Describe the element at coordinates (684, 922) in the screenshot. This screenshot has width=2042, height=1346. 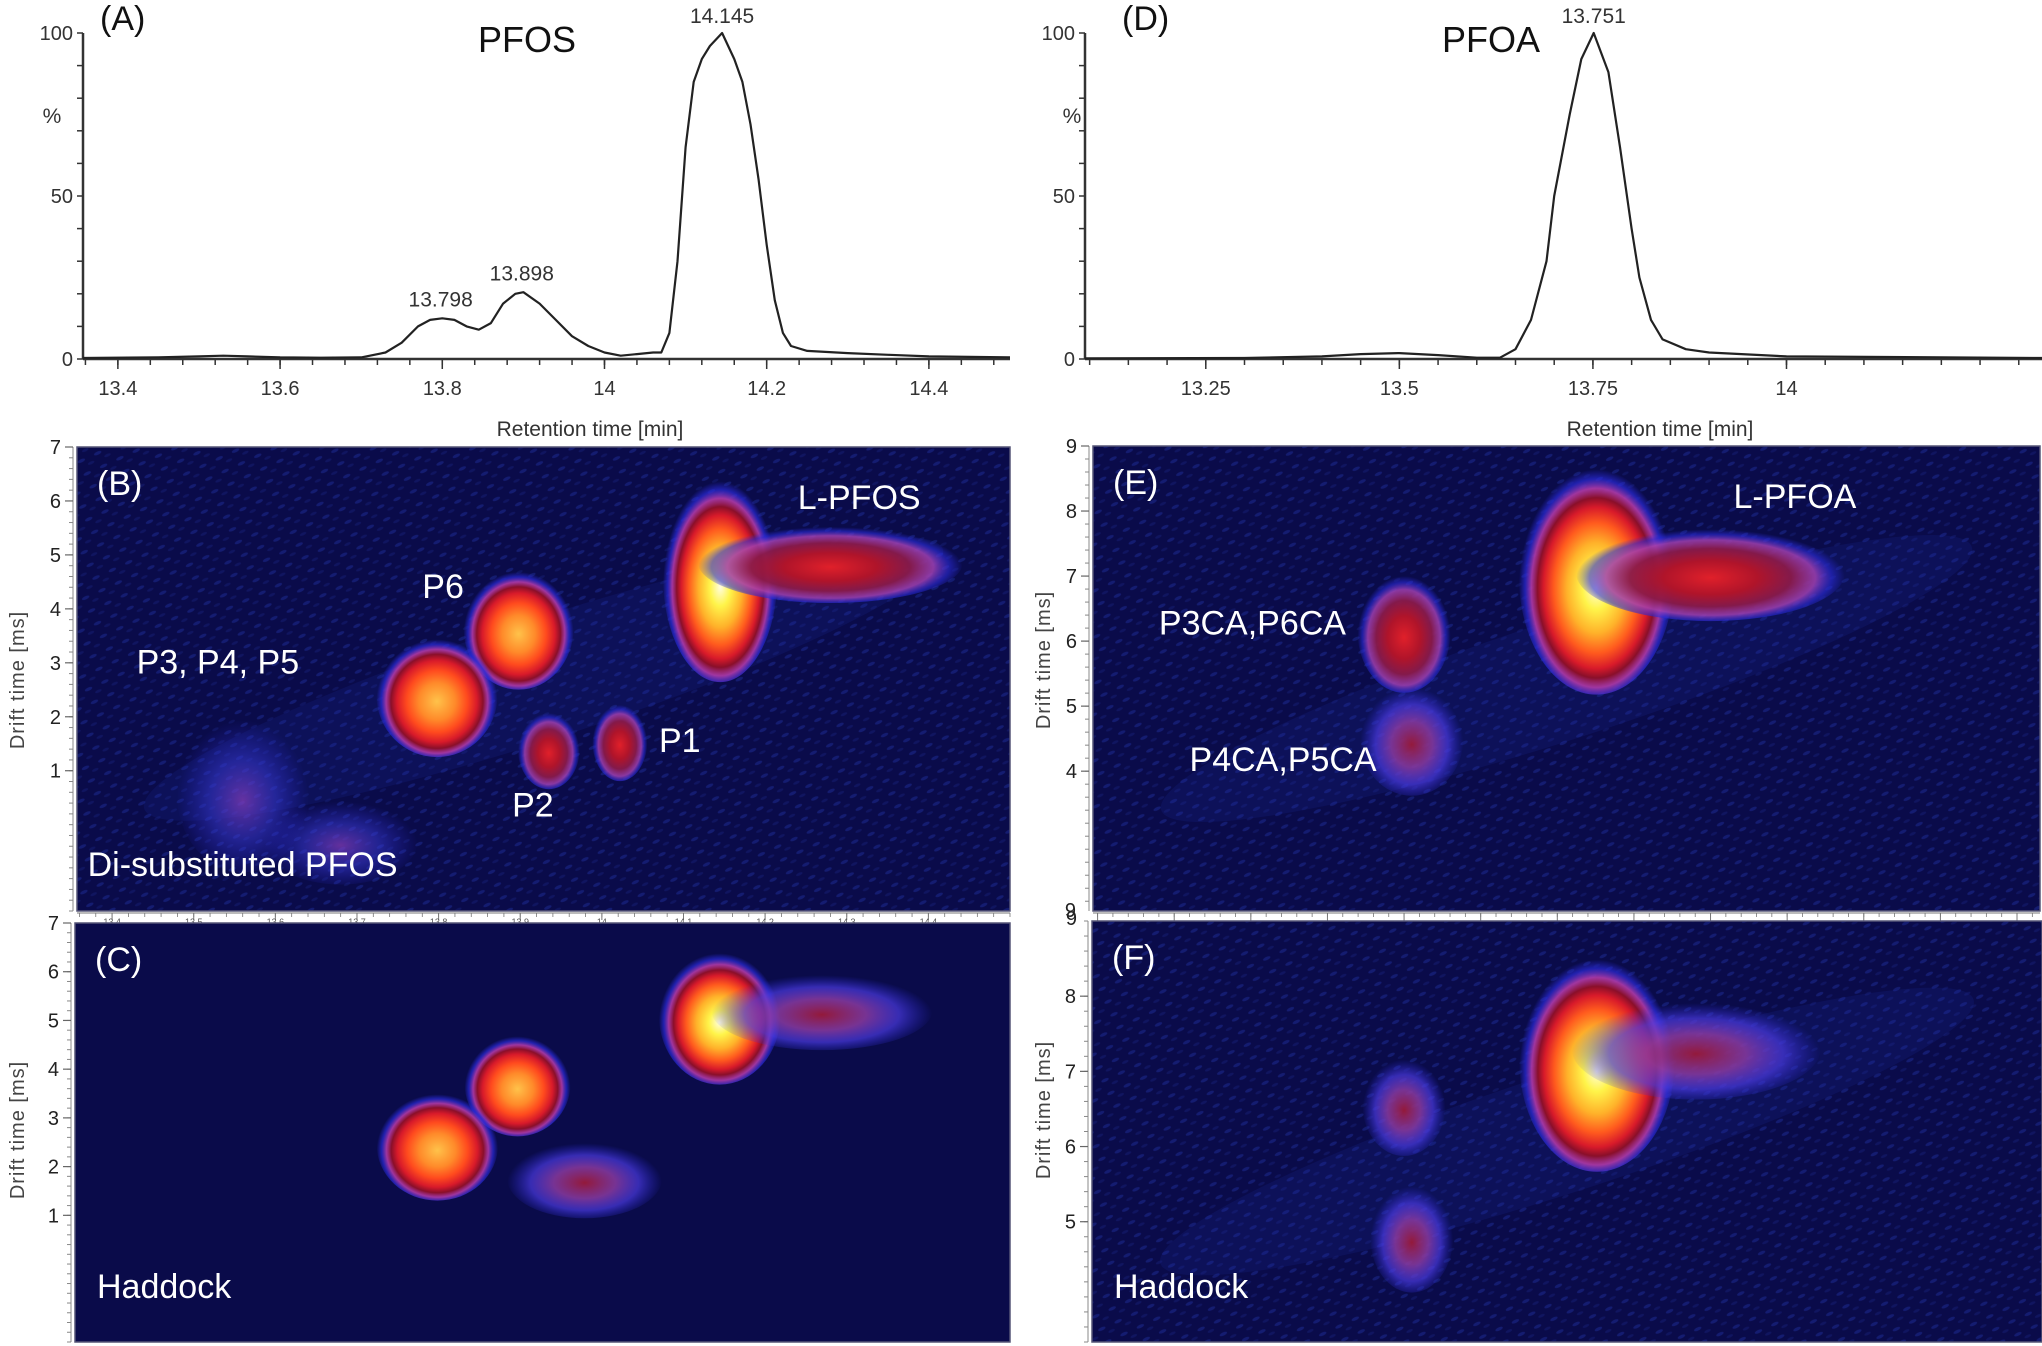
I see `x-tick-label: 14.1` at that location.